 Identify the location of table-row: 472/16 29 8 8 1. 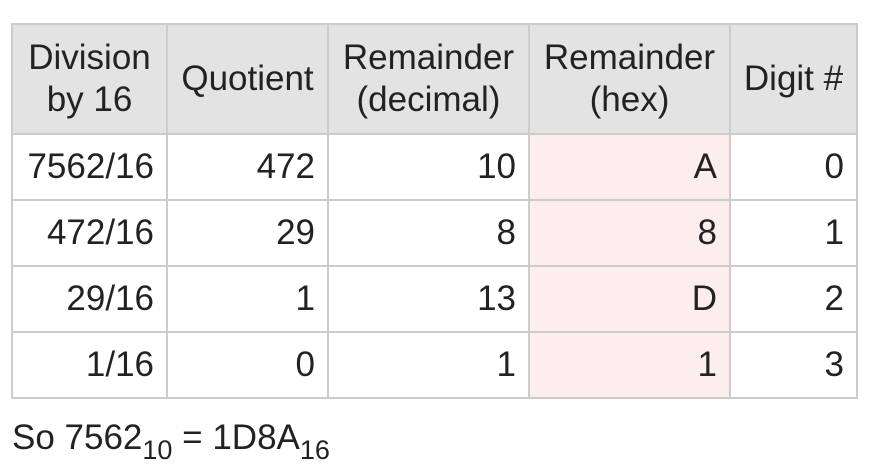
(434, 233).